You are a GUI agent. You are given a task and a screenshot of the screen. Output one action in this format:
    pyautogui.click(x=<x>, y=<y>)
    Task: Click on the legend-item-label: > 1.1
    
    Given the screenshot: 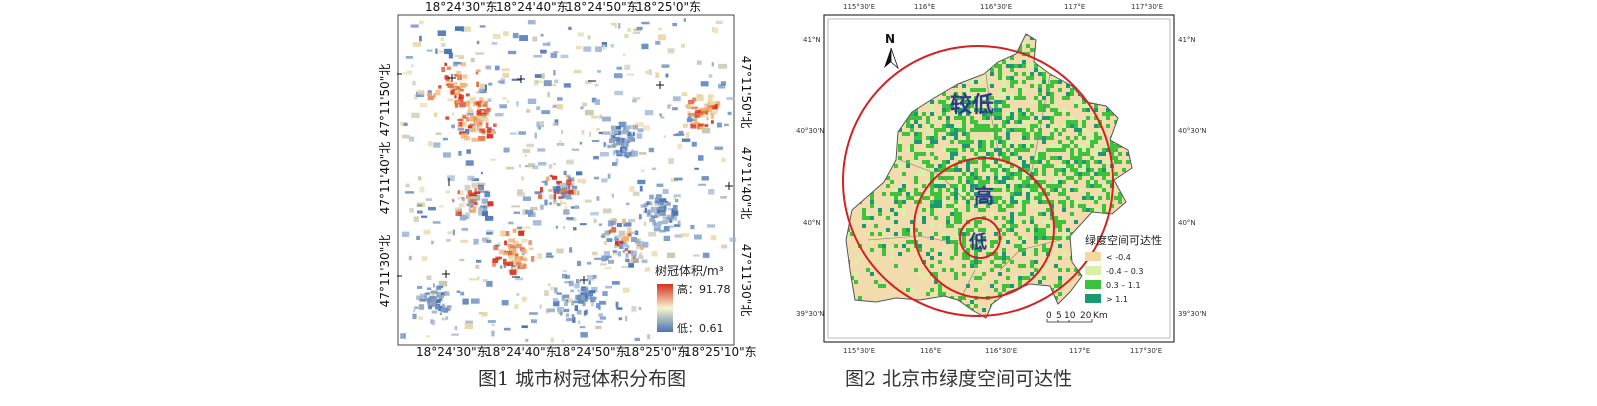 What is the action you would take?
    pyautogui.click(x=1117, y=299)
    